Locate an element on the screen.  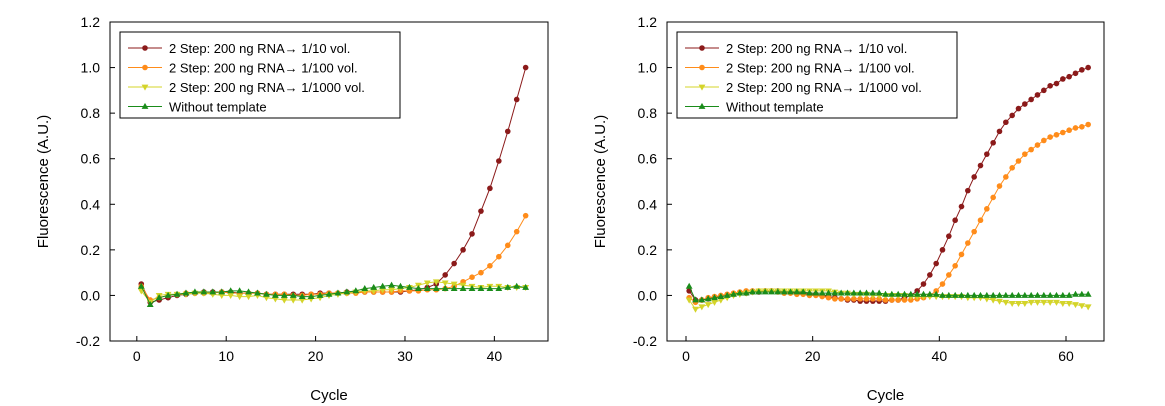
legend-label-3: 2 Step: 200 ng RNA→ 1/1000 vol. is located at coordinates (824, 87).